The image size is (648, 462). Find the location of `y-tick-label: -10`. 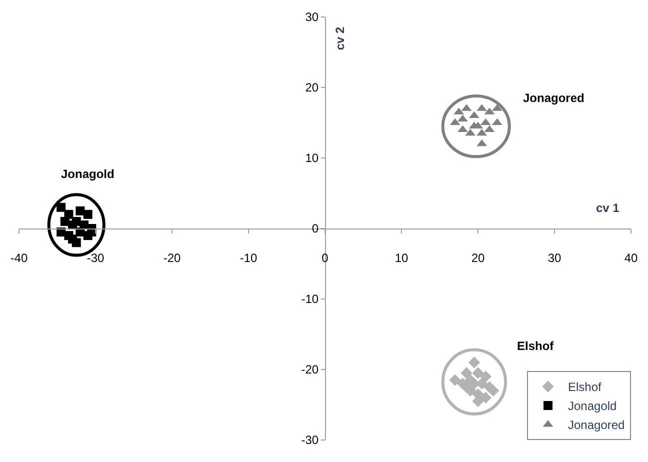

y-tick-label: -10 is located at coordinates (310, 299).